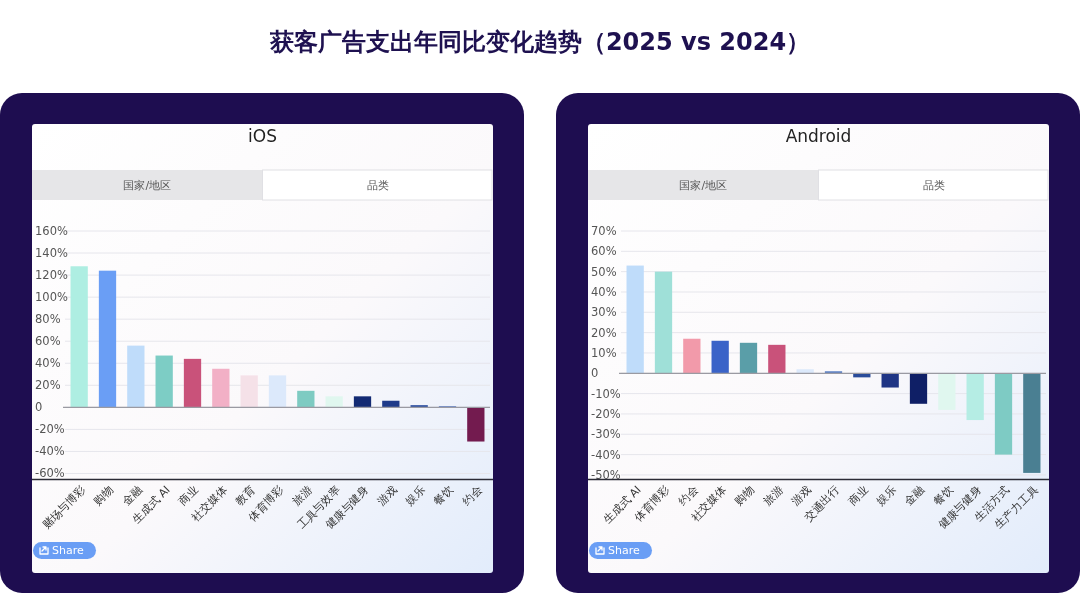 The width and height of the screenshot is (1080, 597). What do you see at coordinates (63, 507) in the screenshot?
I see `x-tick-label: 赌场与博彩` at bounding box center [63, 507].